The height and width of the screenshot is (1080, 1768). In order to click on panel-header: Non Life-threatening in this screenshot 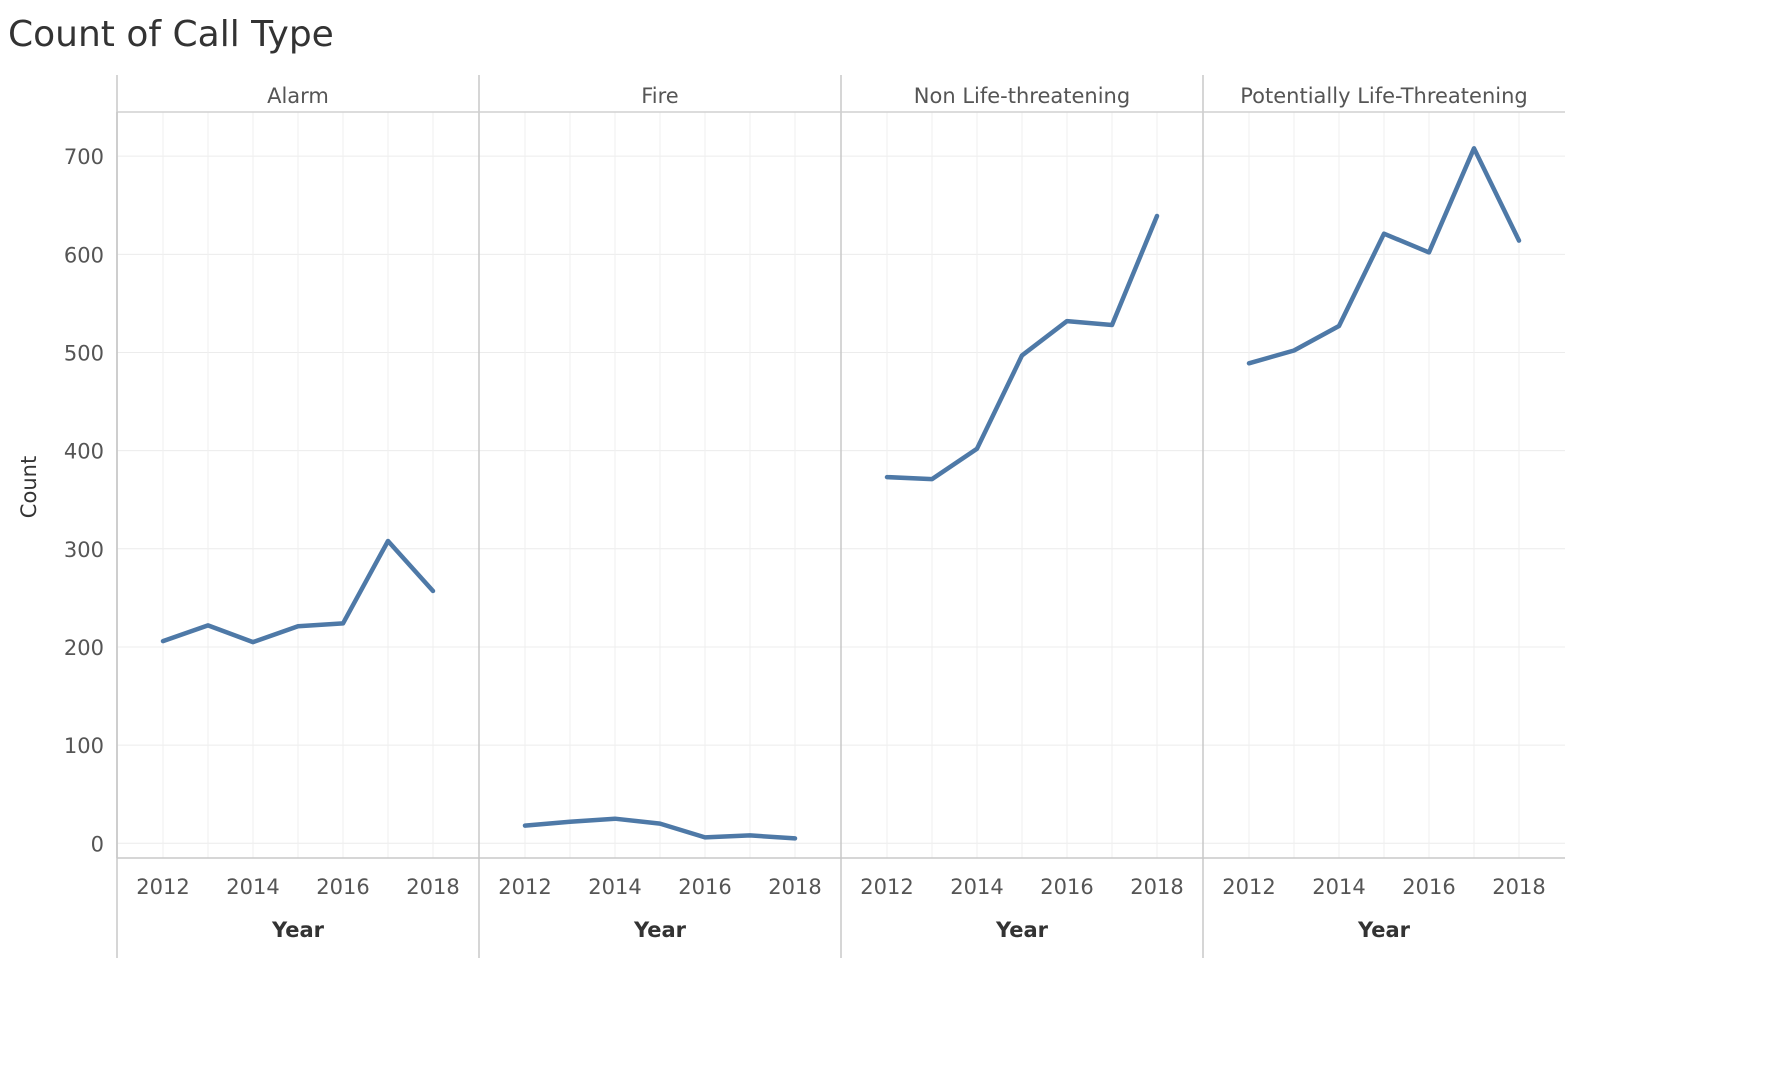, I will do `click(1022, 96)`.